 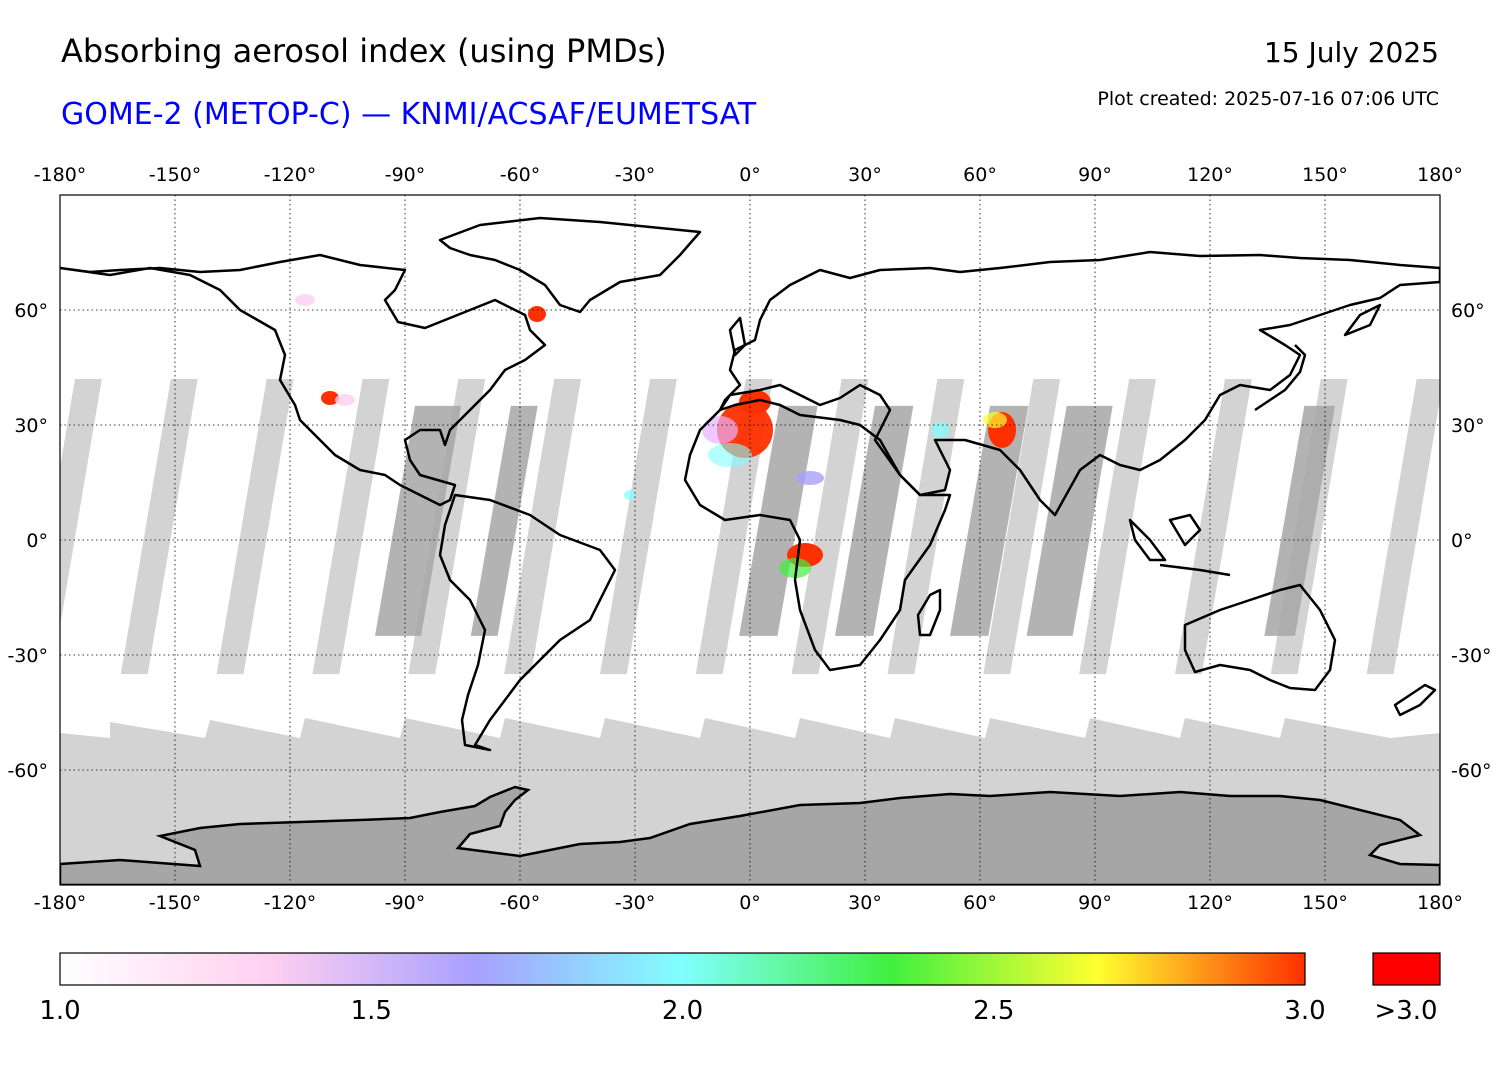 I want to click on lat-tick-labels-left: 60° 30° 0° -30° -60°, so click(x=27, y=541).